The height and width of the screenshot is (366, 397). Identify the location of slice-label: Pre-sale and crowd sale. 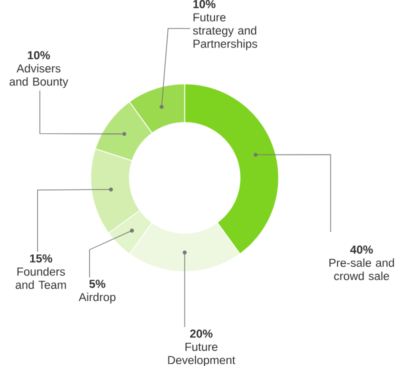
(361, 269).